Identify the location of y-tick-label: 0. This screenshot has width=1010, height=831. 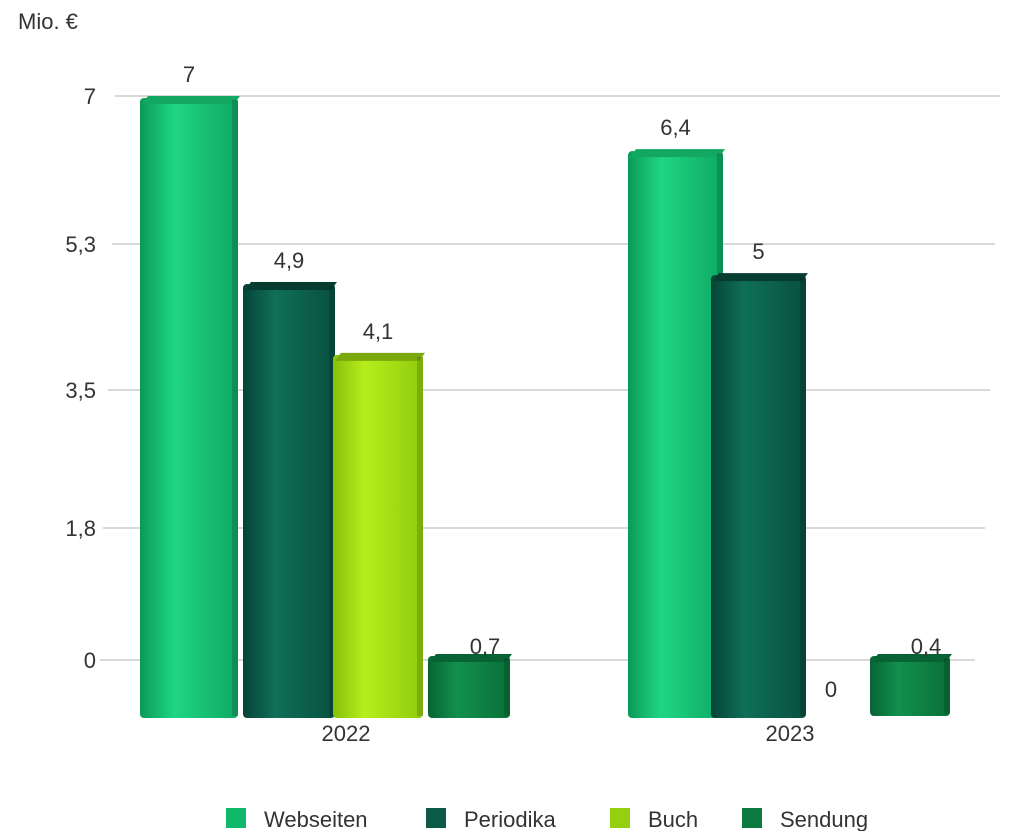
(90, 660).